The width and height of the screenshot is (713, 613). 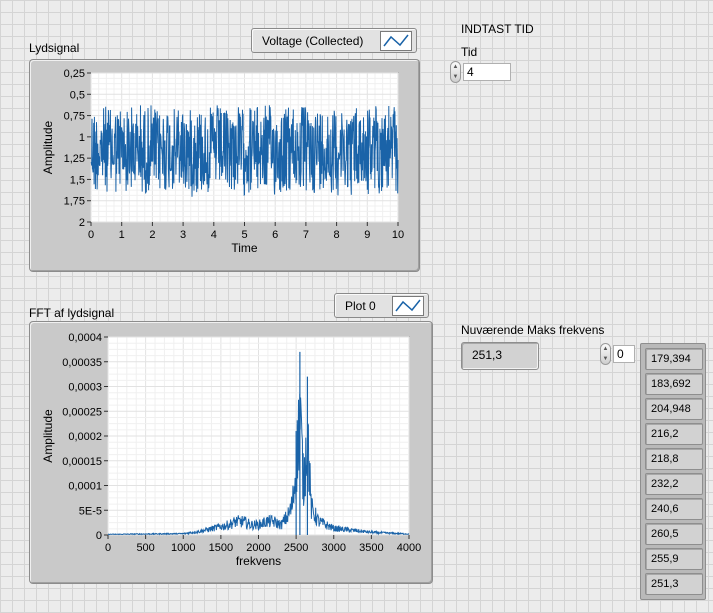 What do you see at coordinates (85, 437) in the screenshot?
I see `y-tick-label: 0,0002` at bounding box center [85, 437].